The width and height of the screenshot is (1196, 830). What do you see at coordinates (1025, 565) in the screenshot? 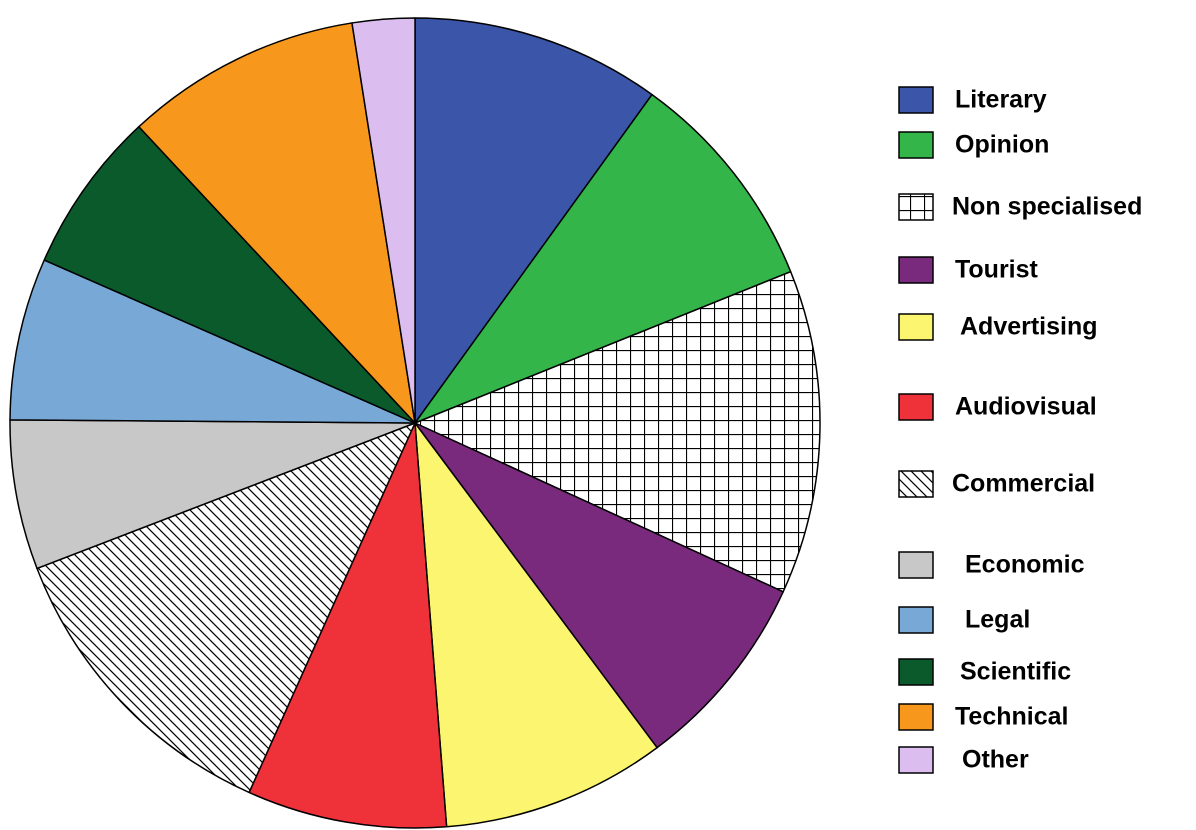
I see `legend-label: Economic` at bounding box center [1025, 565].